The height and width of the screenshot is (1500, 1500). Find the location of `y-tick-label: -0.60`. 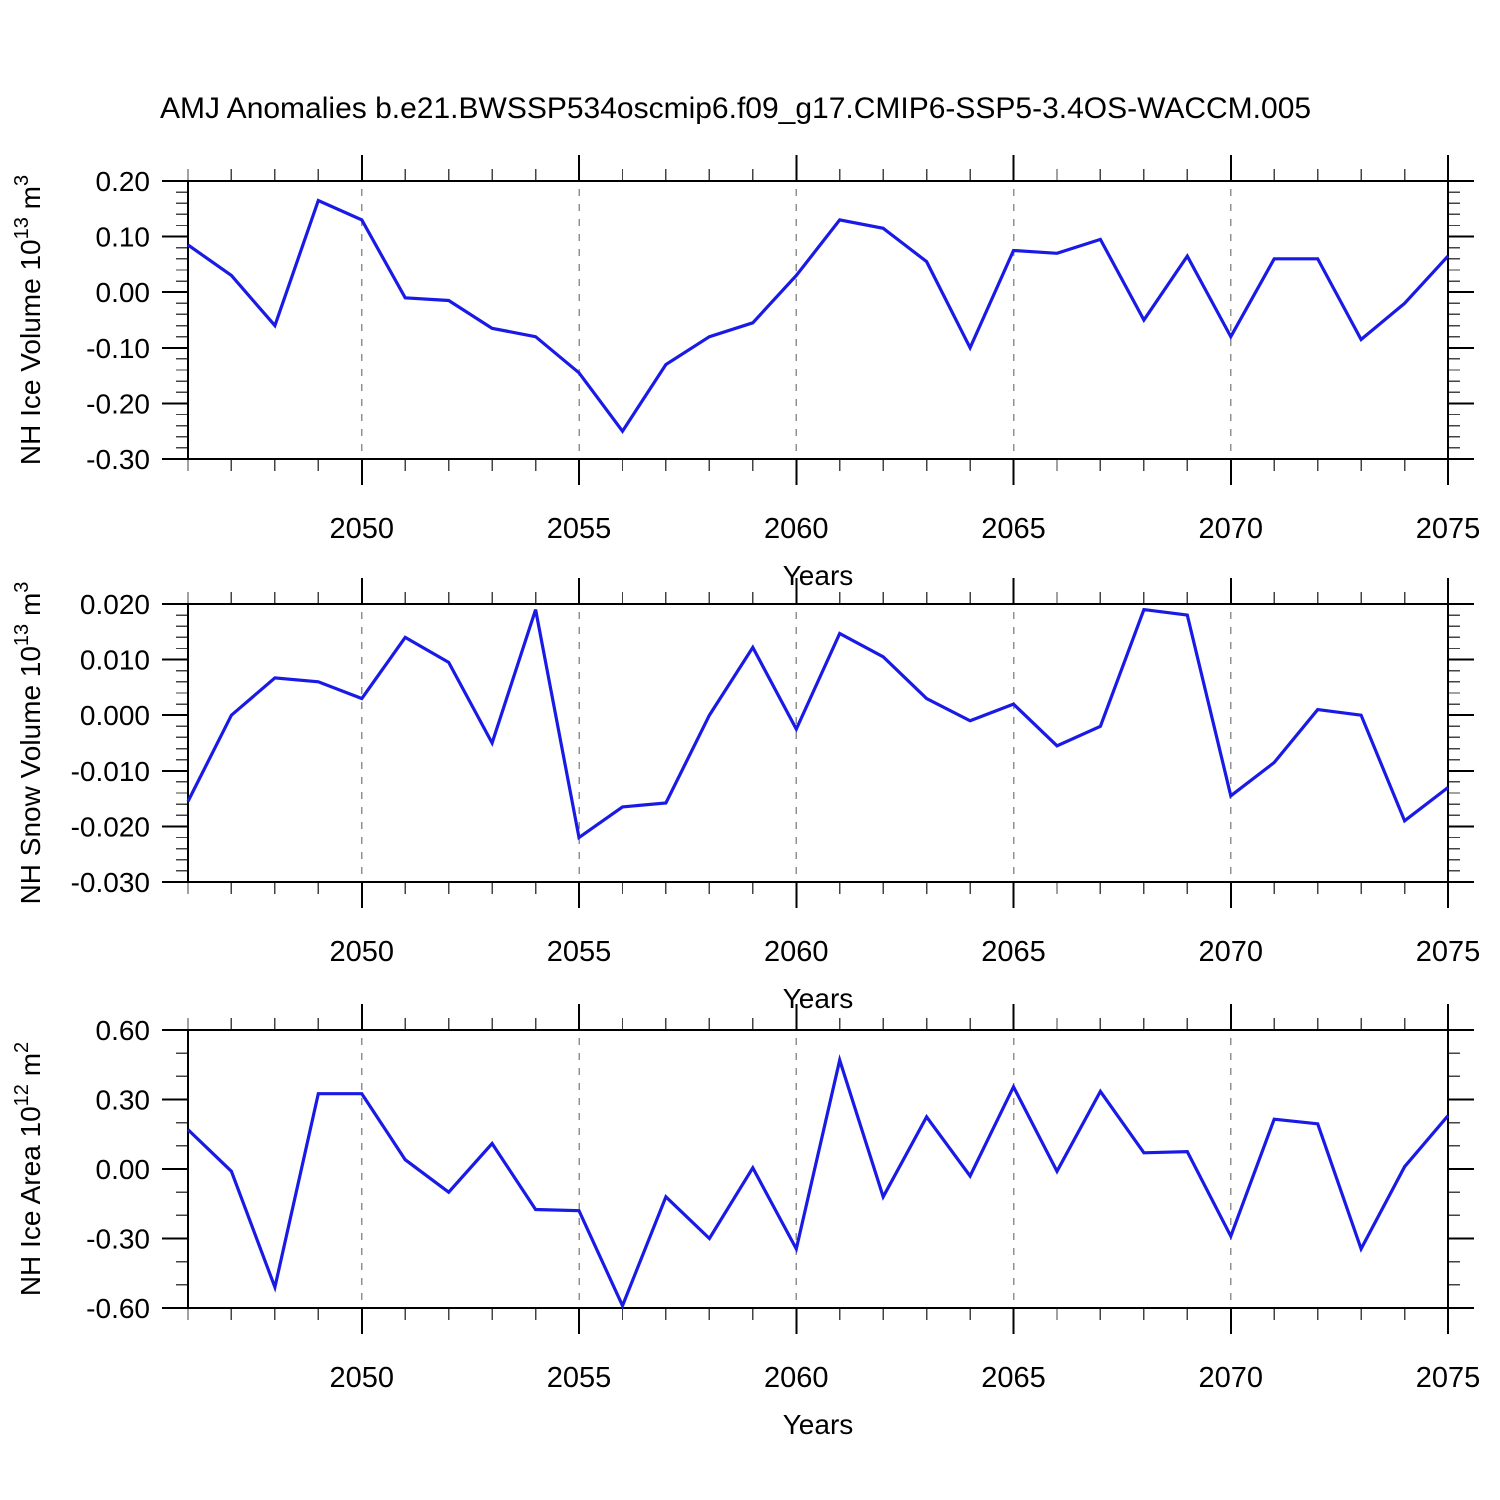

y-tick-label: -0.60 is located at coordinates (118, 1308).